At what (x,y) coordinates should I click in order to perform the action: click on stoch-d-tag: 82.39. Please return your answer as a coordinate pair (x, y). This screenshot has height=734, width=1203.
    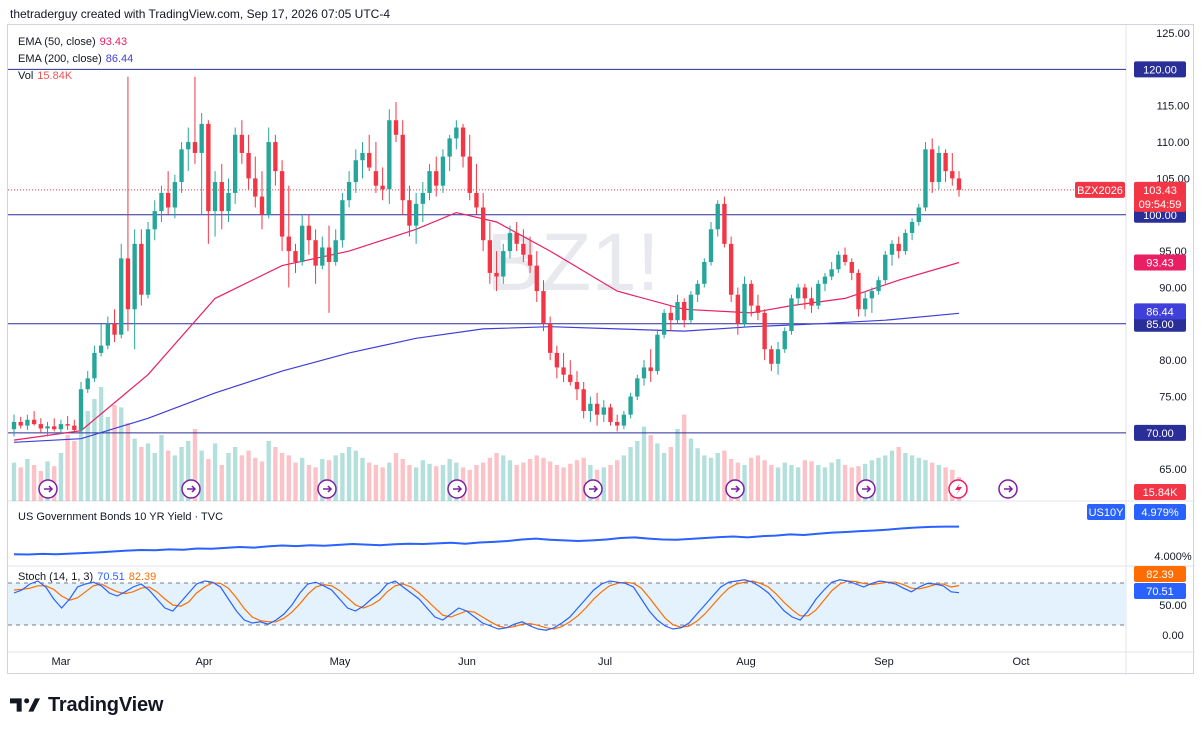
    Looking at the image, I should click on (1160, 574).